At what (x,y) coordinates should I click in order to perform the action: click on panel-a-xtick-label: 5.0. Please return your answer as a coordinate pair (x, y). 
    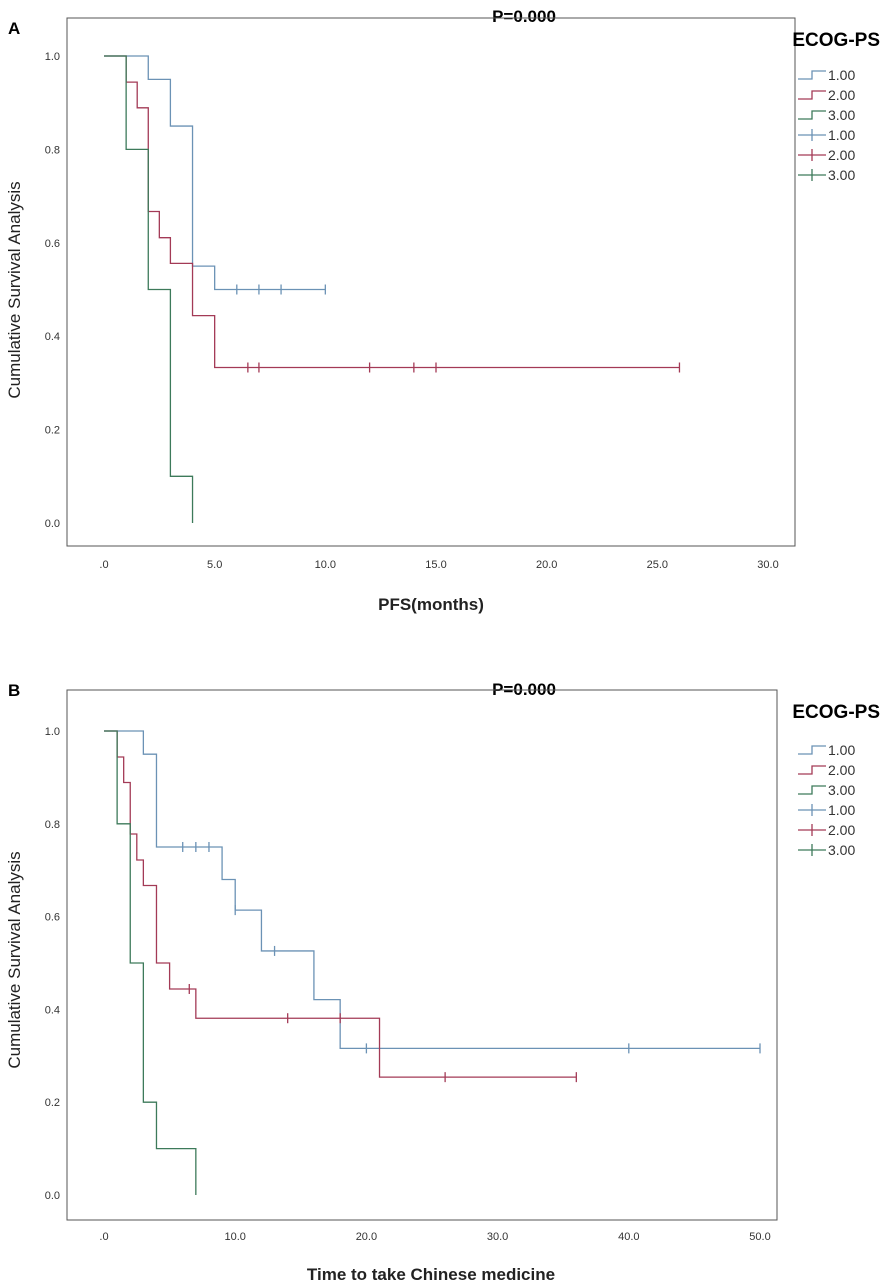
    Looking at the image, I should click on (214, 565).